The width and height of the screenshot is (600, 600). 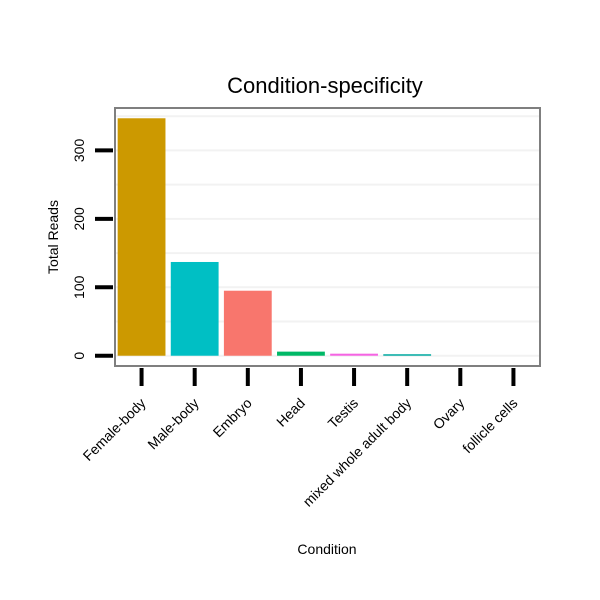 What do you see at coordinates (114, 429) in the screenshot?
I see `x-tick-label: Female-body` at bounding box center [114, 429].